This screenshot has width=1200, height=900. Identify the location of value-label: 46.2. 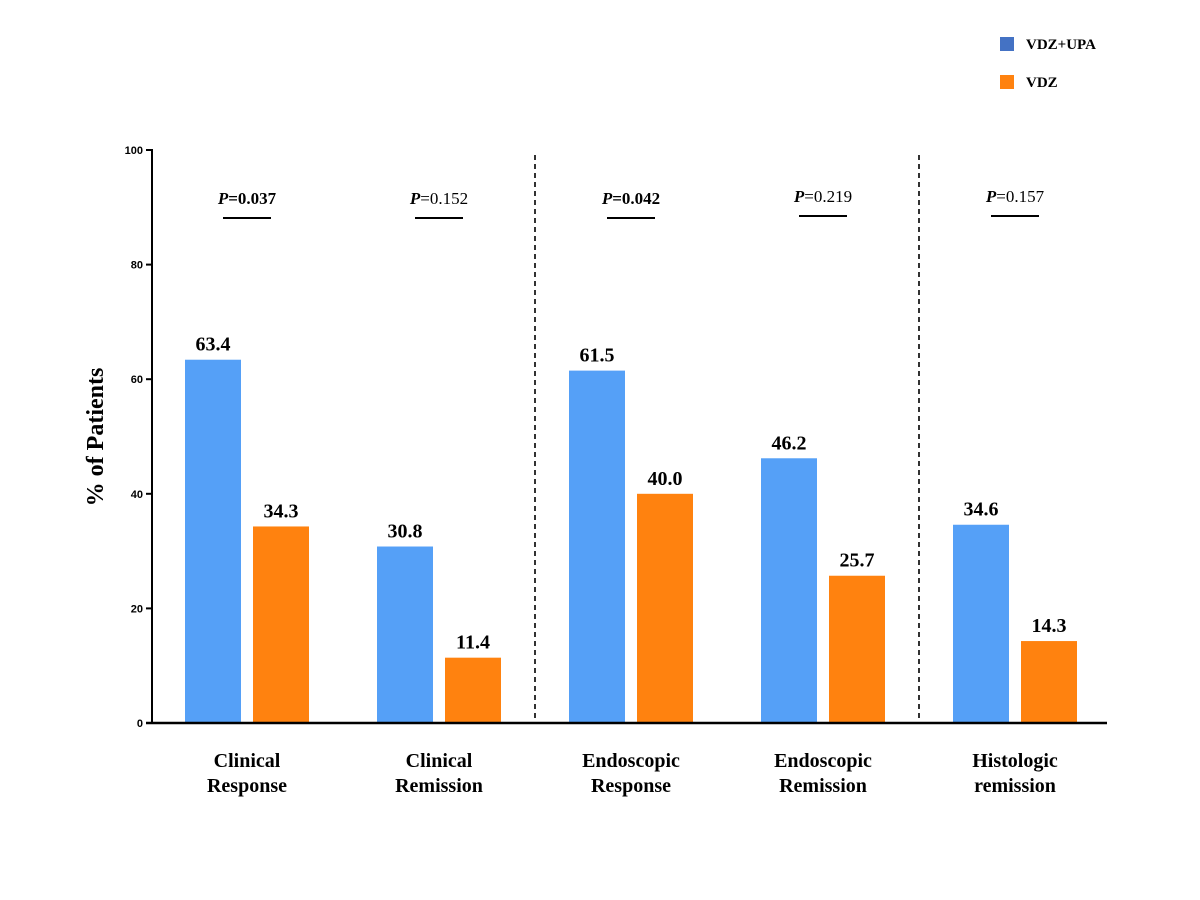
(789, 443).